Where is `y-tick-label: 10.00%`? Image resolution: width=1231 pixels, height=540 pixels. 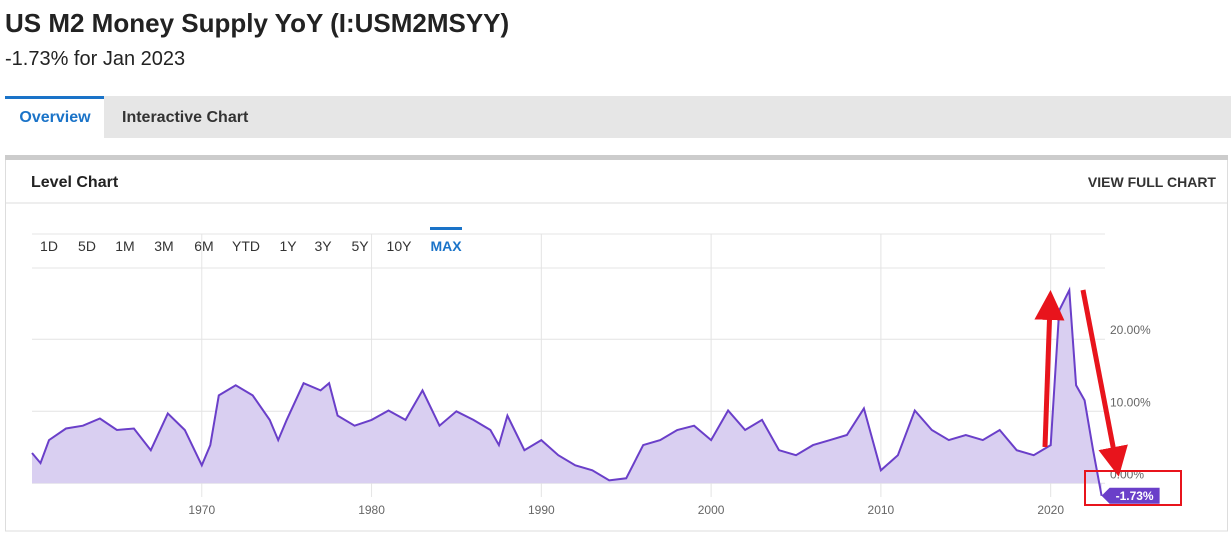 y-tick-label: 10.00% is located at coordinates (1130, 402).